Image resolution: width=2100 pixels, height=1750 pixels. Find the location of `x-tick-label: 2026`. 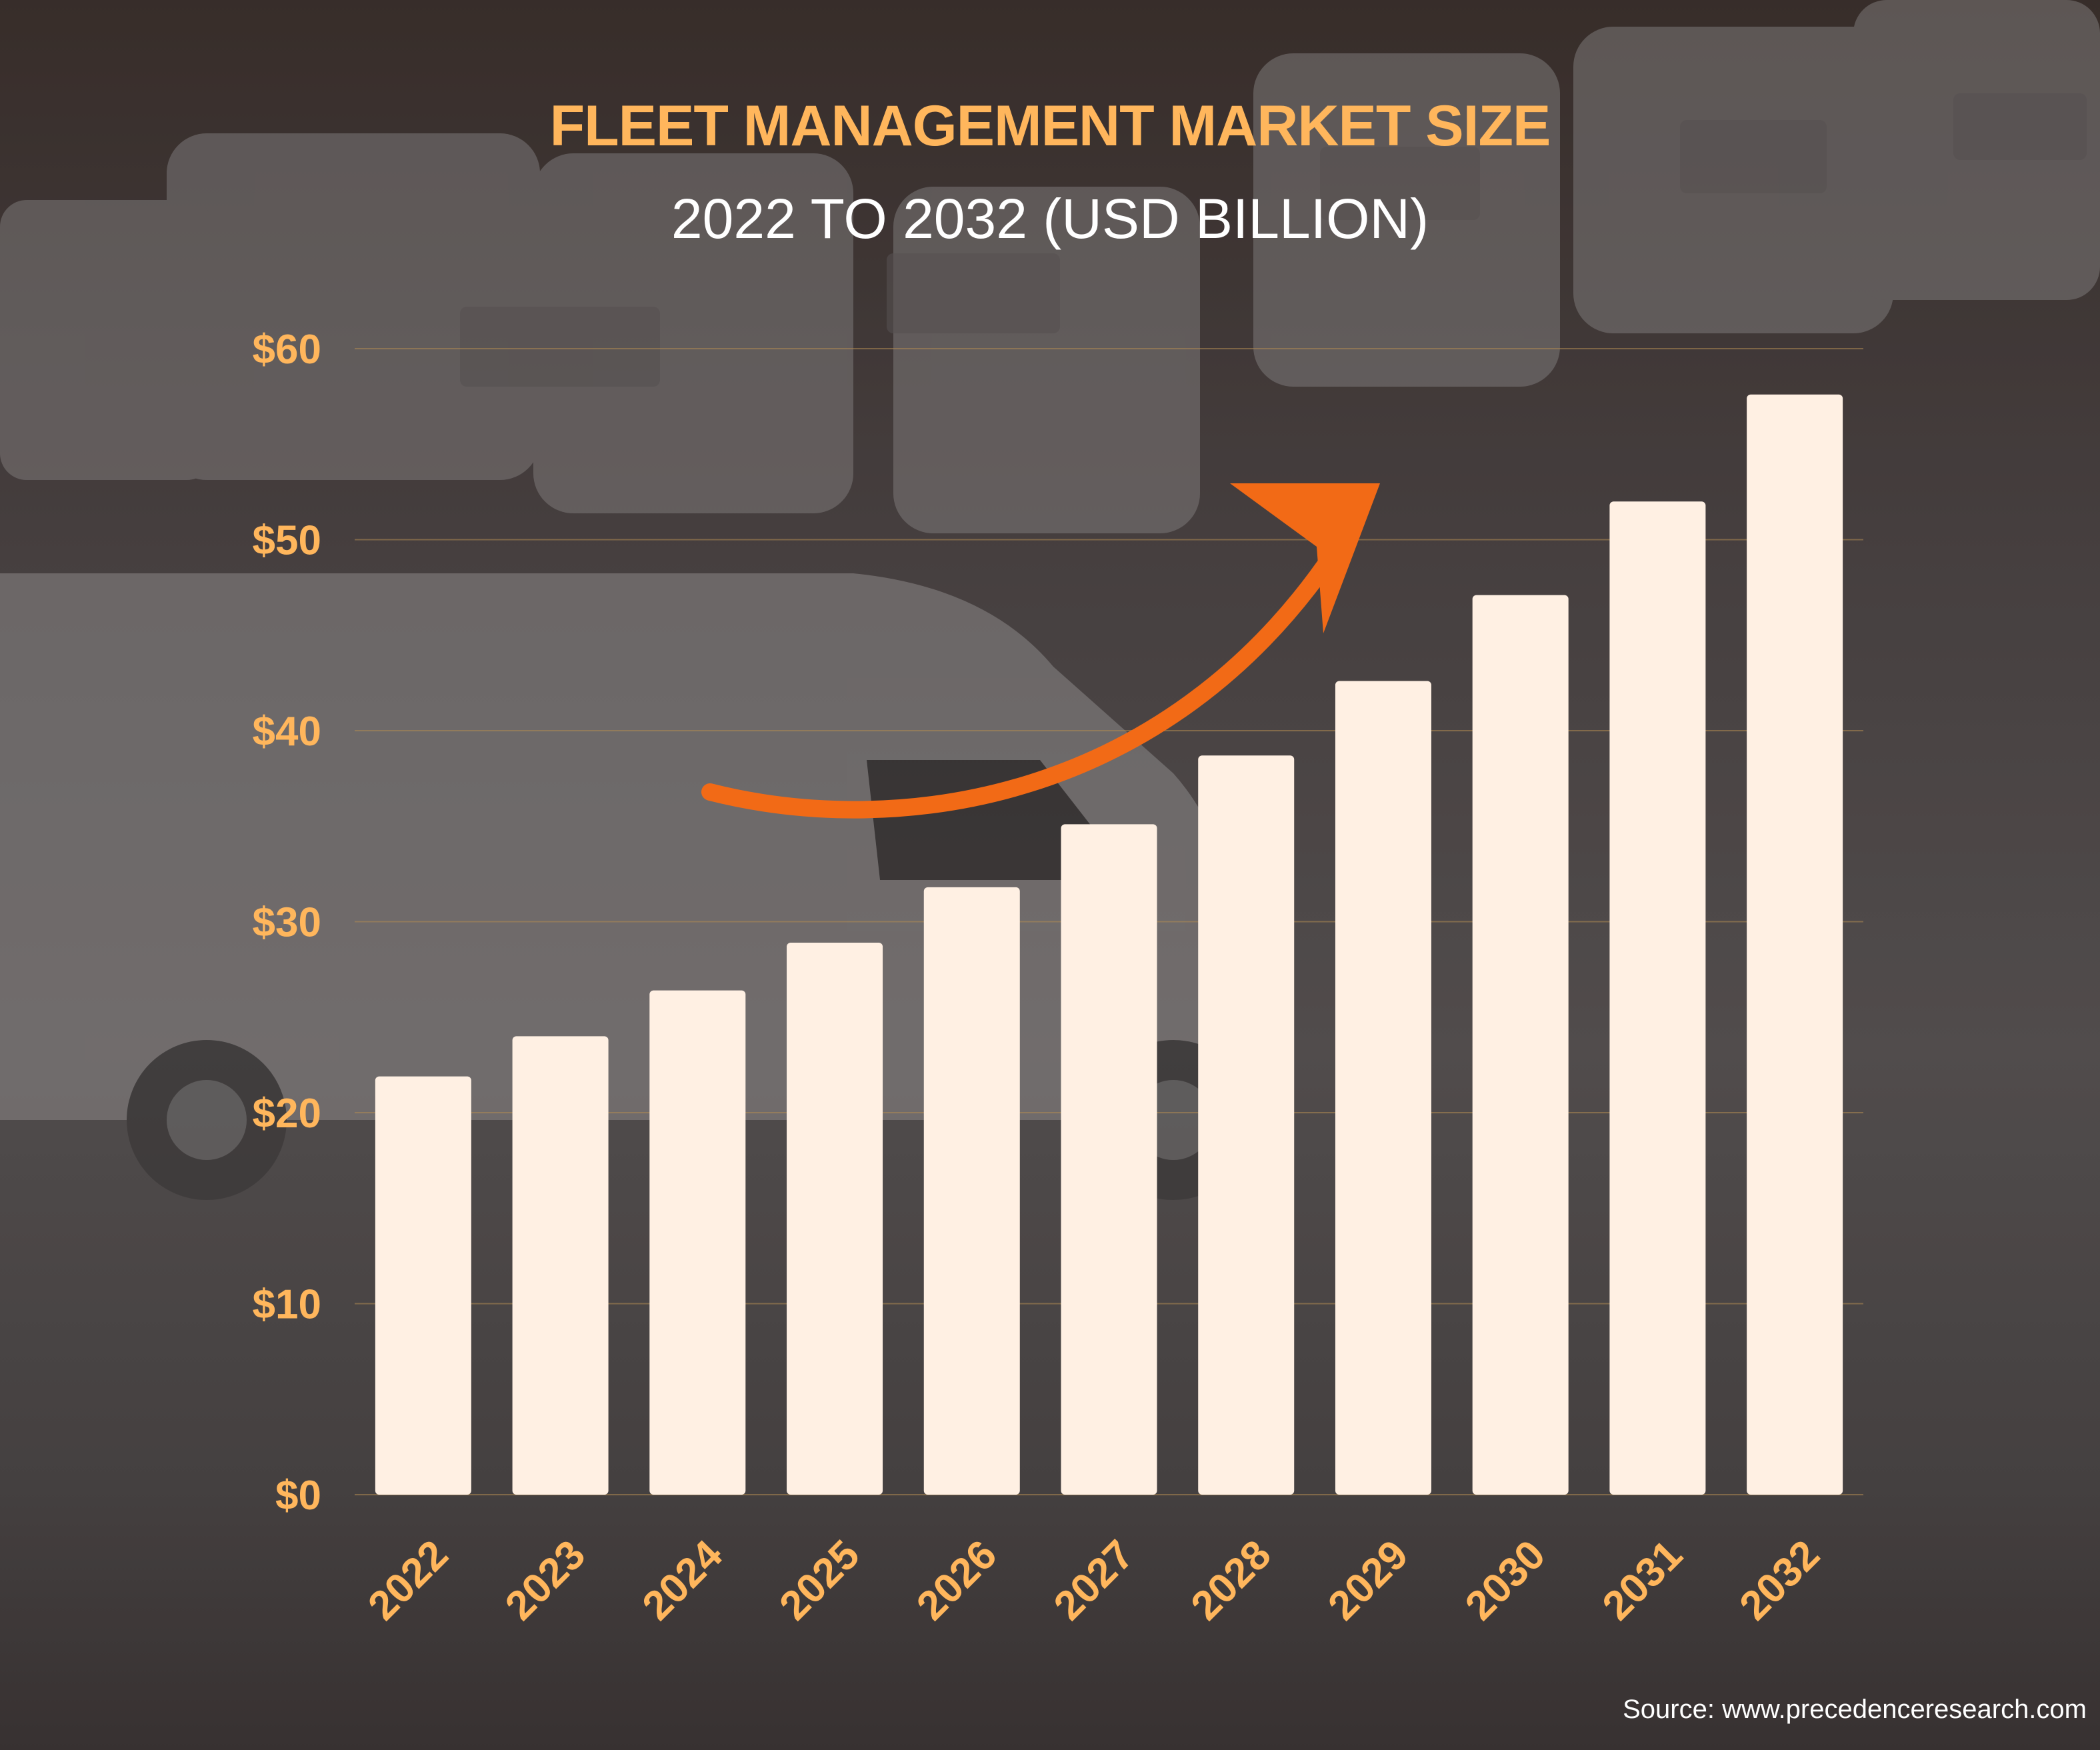

x-tick-label: 2026 is located at coordinates (956, 1580).